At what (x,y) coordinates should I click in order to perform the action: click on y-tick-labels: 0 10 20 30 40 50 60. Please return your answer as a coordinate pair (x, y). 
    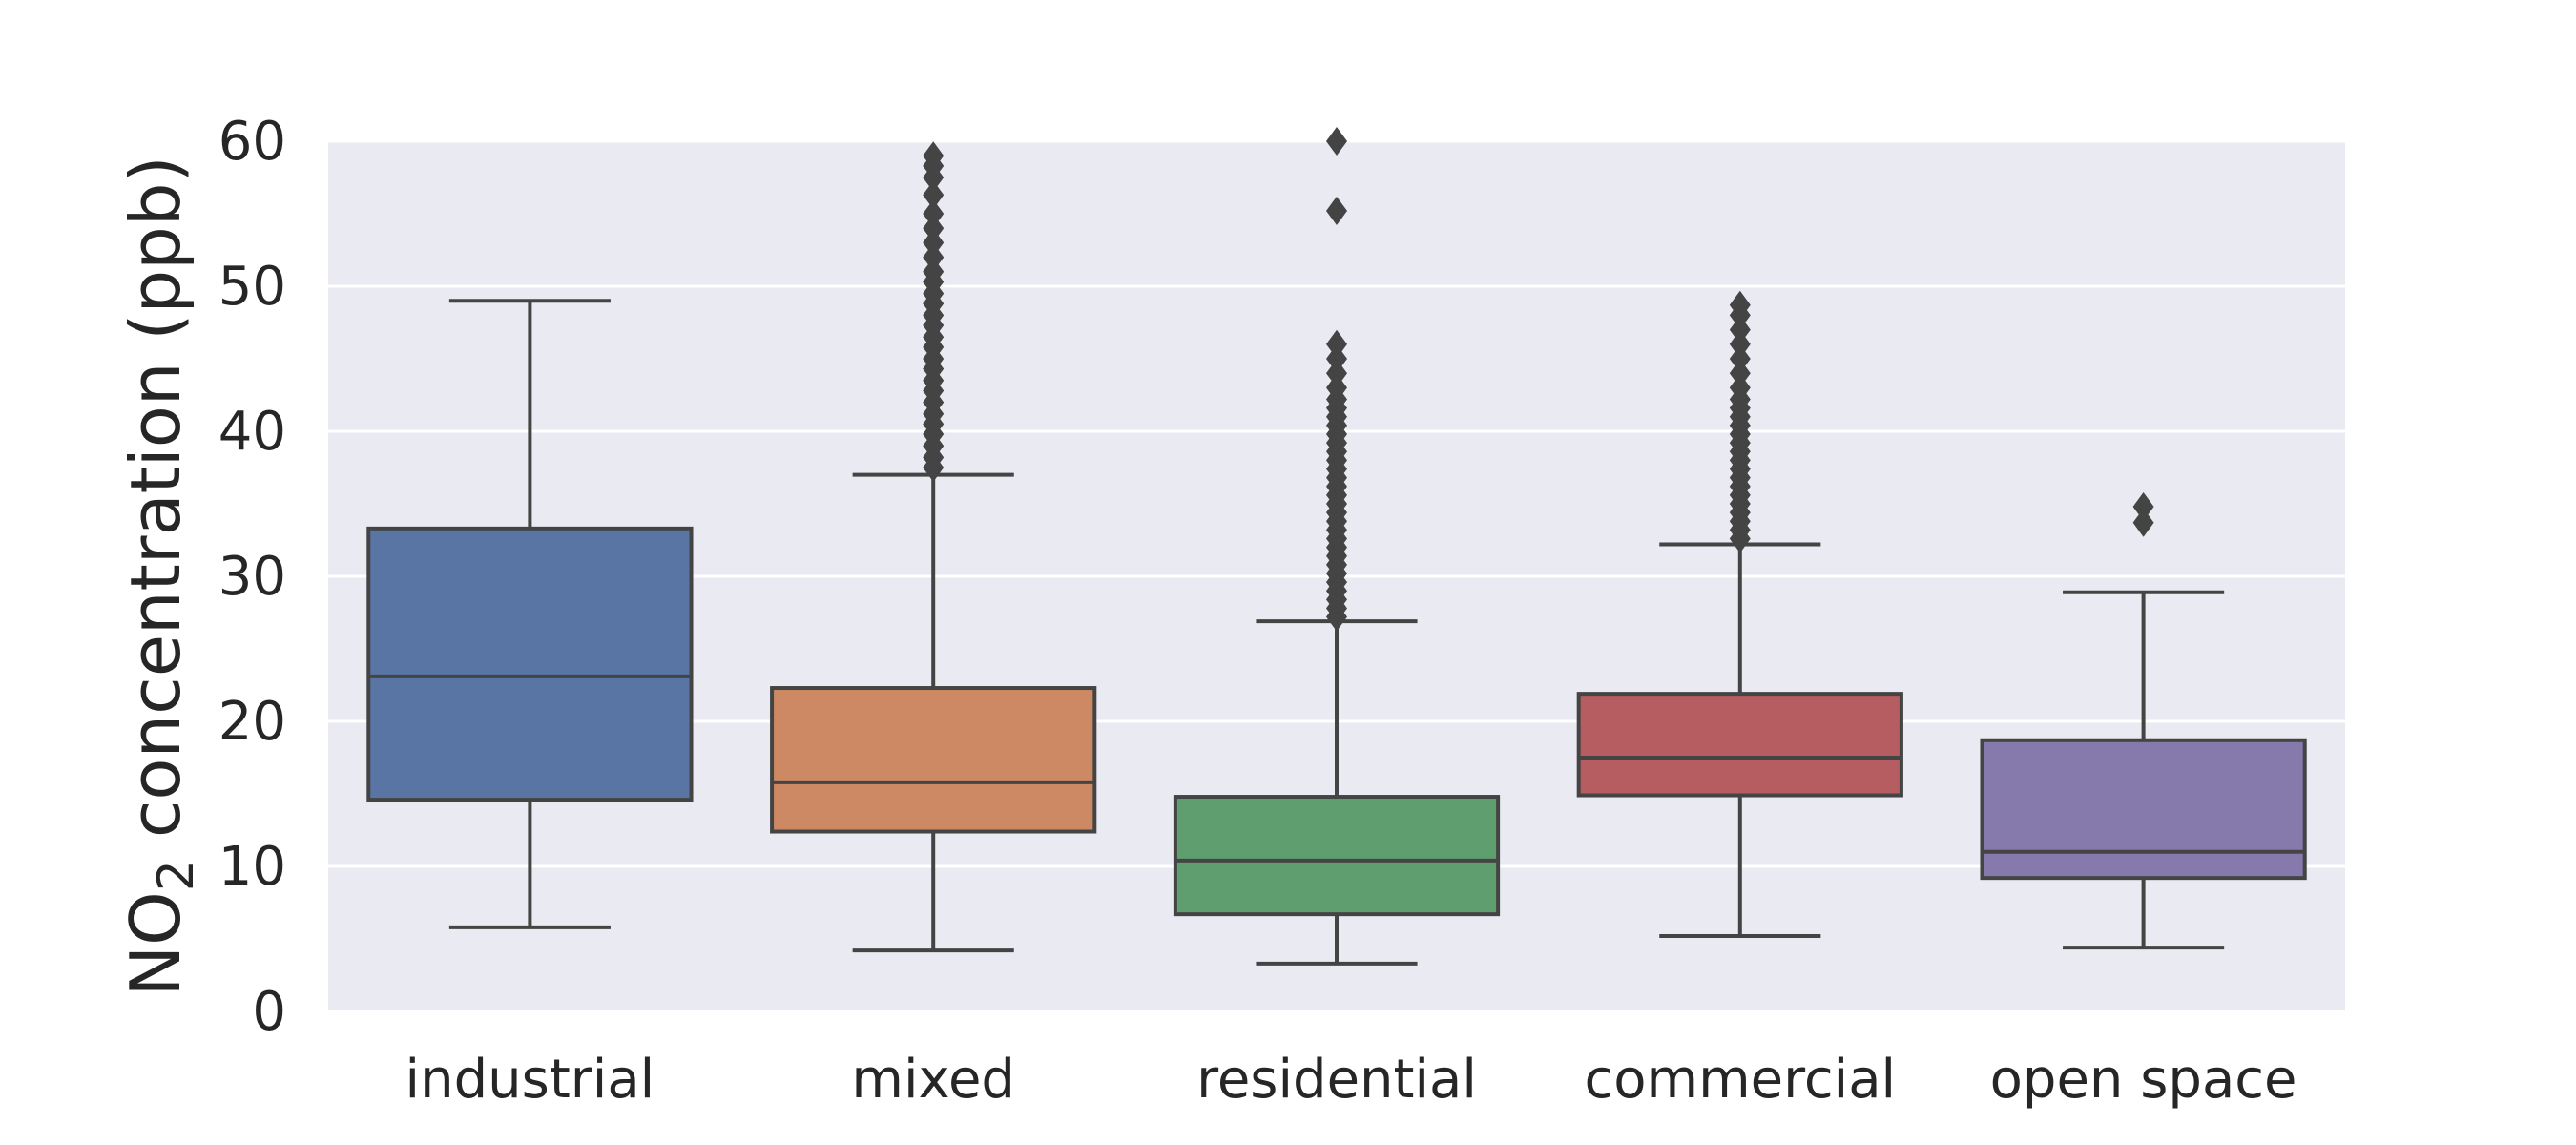
    Looking at the image, I should click on (252, 577).